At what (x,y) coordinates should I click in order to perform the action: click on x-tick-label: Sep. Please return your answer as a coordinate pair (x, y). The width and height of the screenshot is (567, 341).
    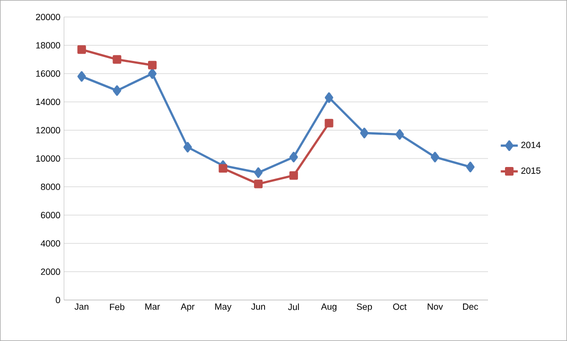
    Looking at the image, I should click on (364, 308).